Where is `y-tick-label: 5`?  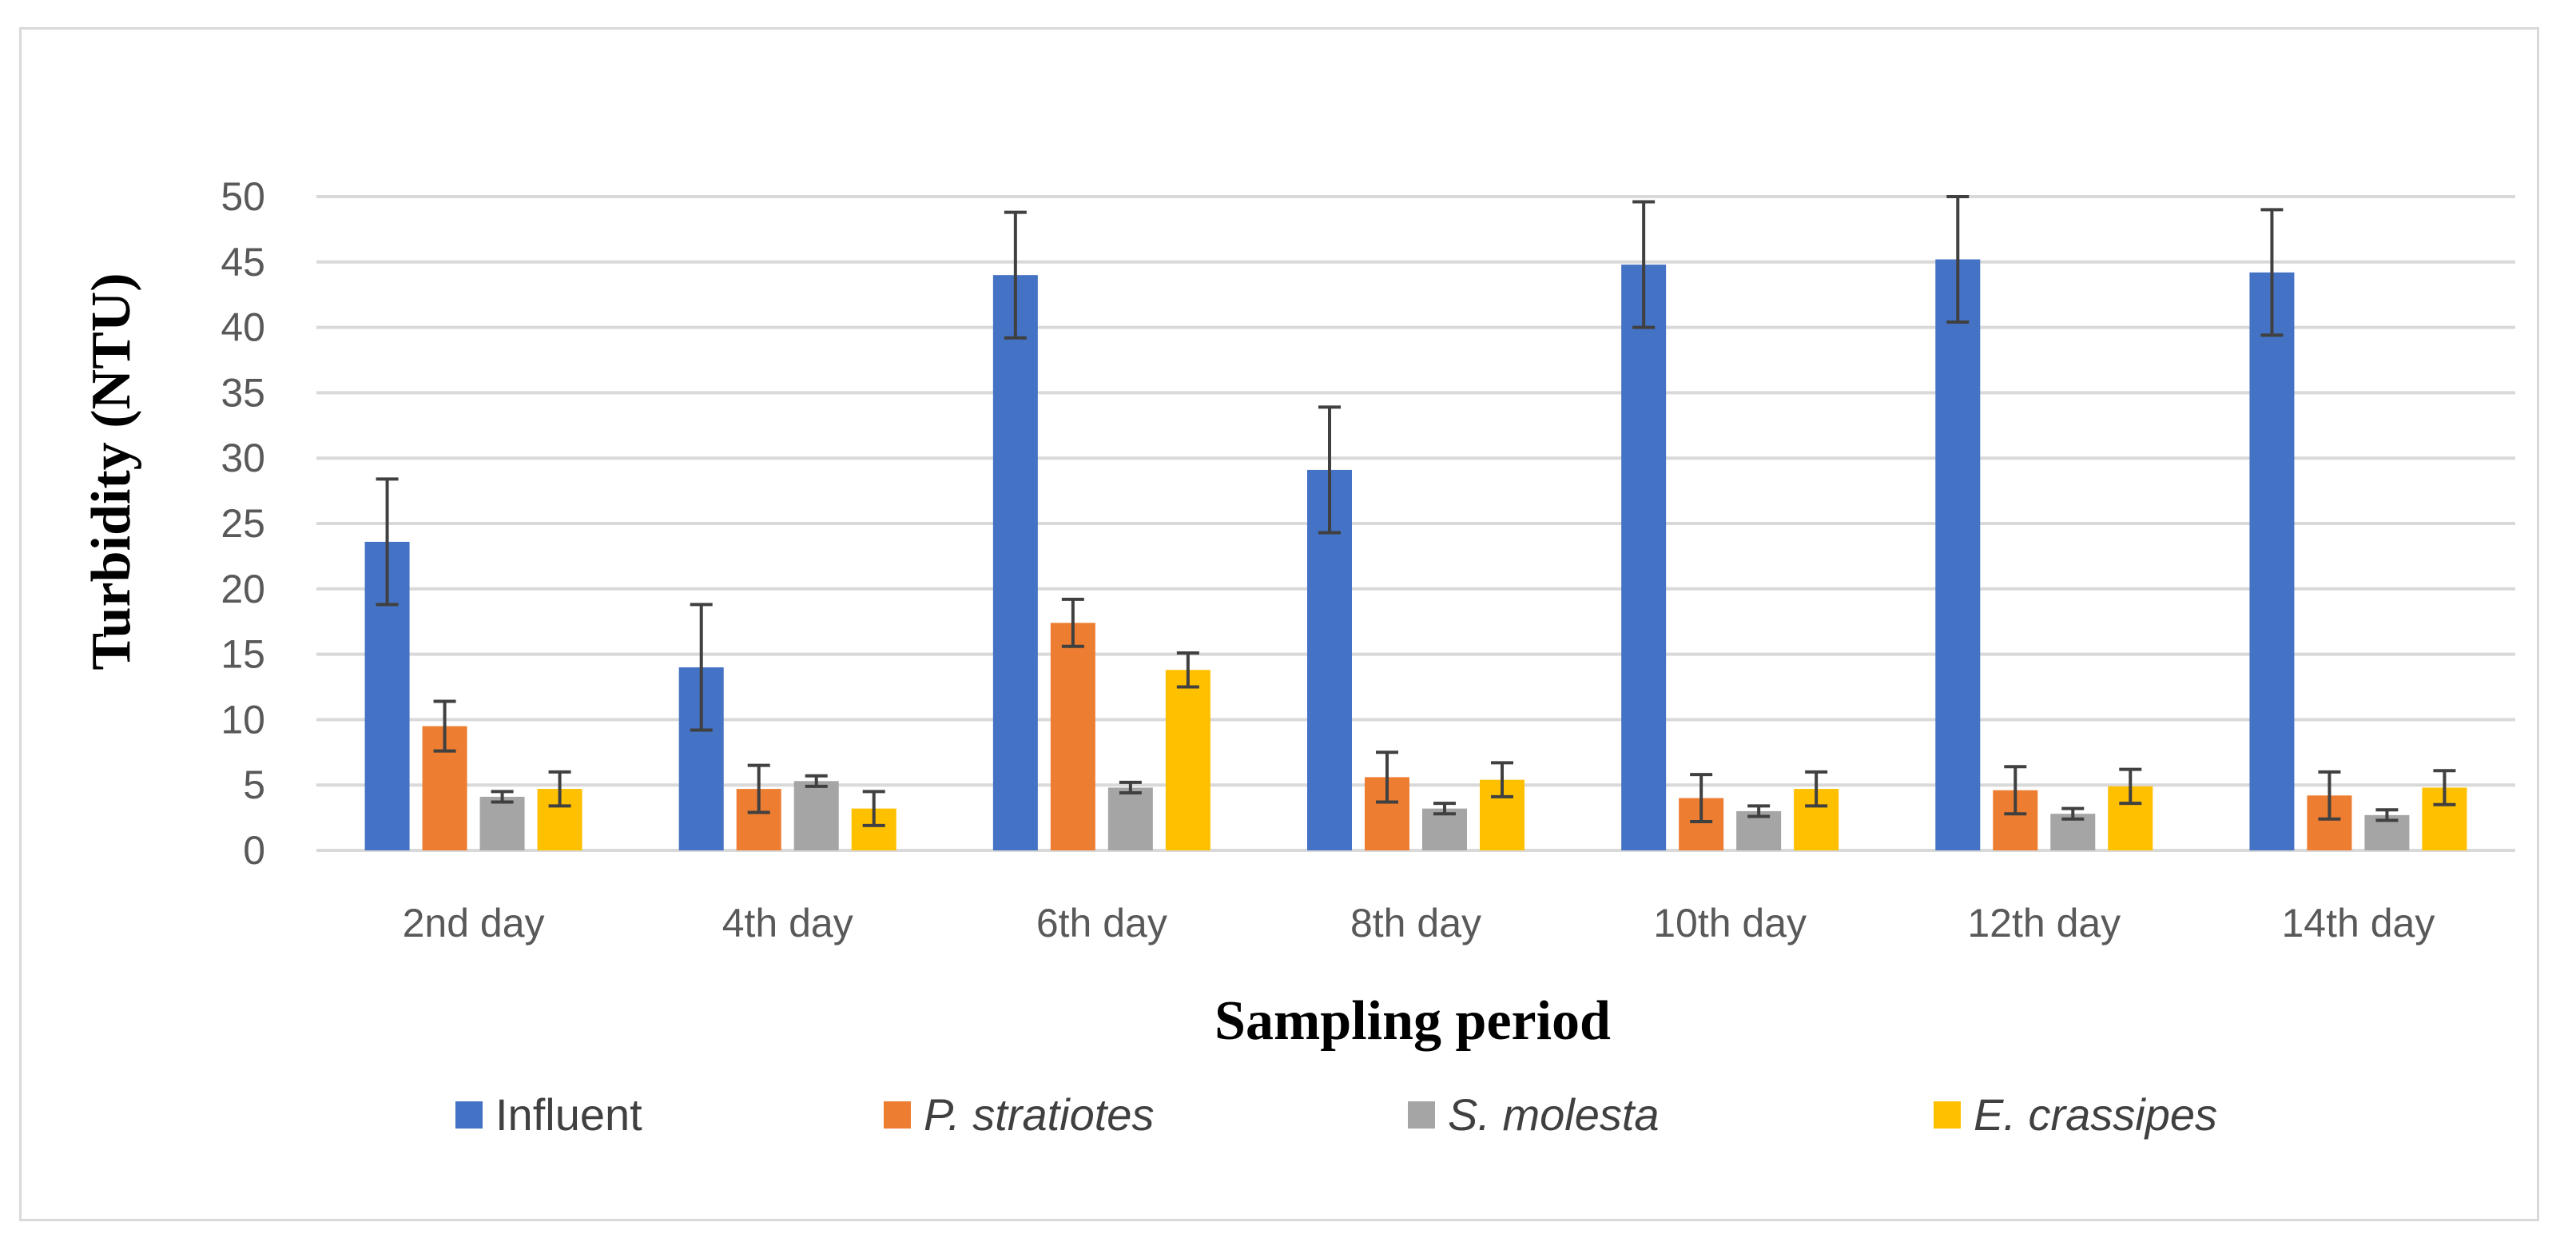
y-tick-label: 5 is located at coordinates (254, 785).